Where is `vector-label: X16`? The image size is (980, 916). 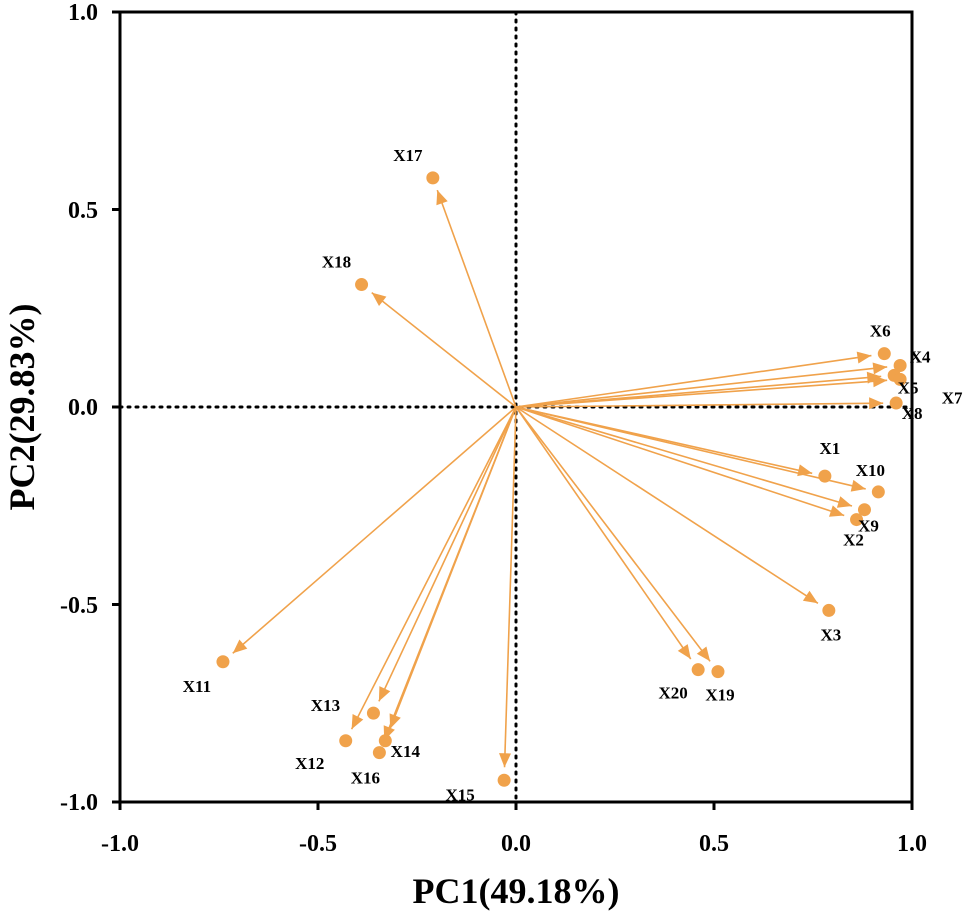 vector-label: X16 is located at coordinates (365, 778).